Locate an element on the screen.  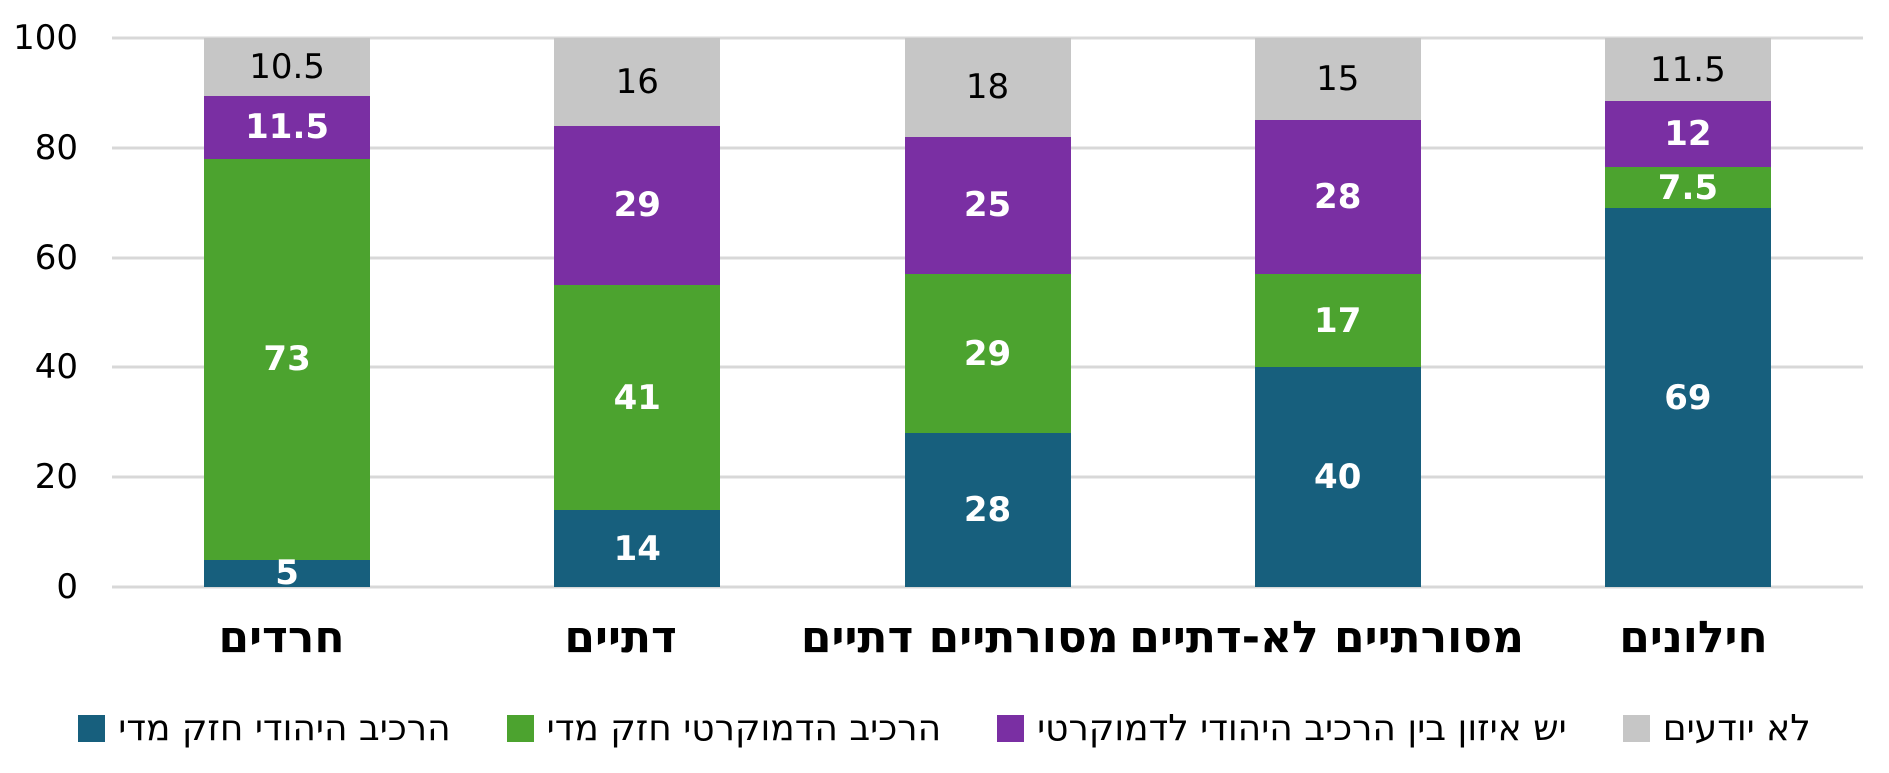
legend-item: לא יודעים is located at coordinates (1716, 728).